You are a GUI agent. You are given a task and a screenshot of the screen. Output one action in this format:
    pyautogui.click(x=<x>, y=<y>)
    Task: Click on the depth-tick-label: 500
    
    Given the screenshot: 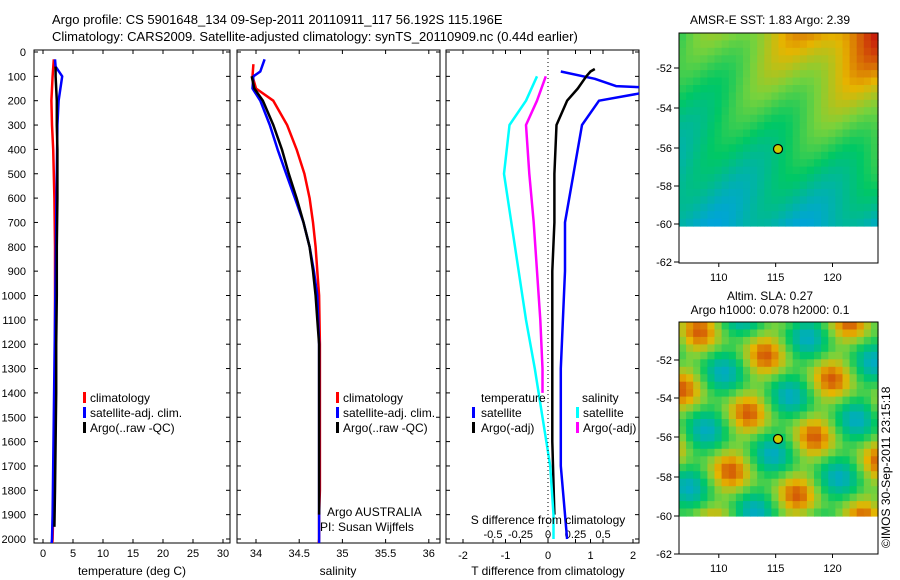 What is the action you would take?
    pyautogui.click(x=17, y=175)
    